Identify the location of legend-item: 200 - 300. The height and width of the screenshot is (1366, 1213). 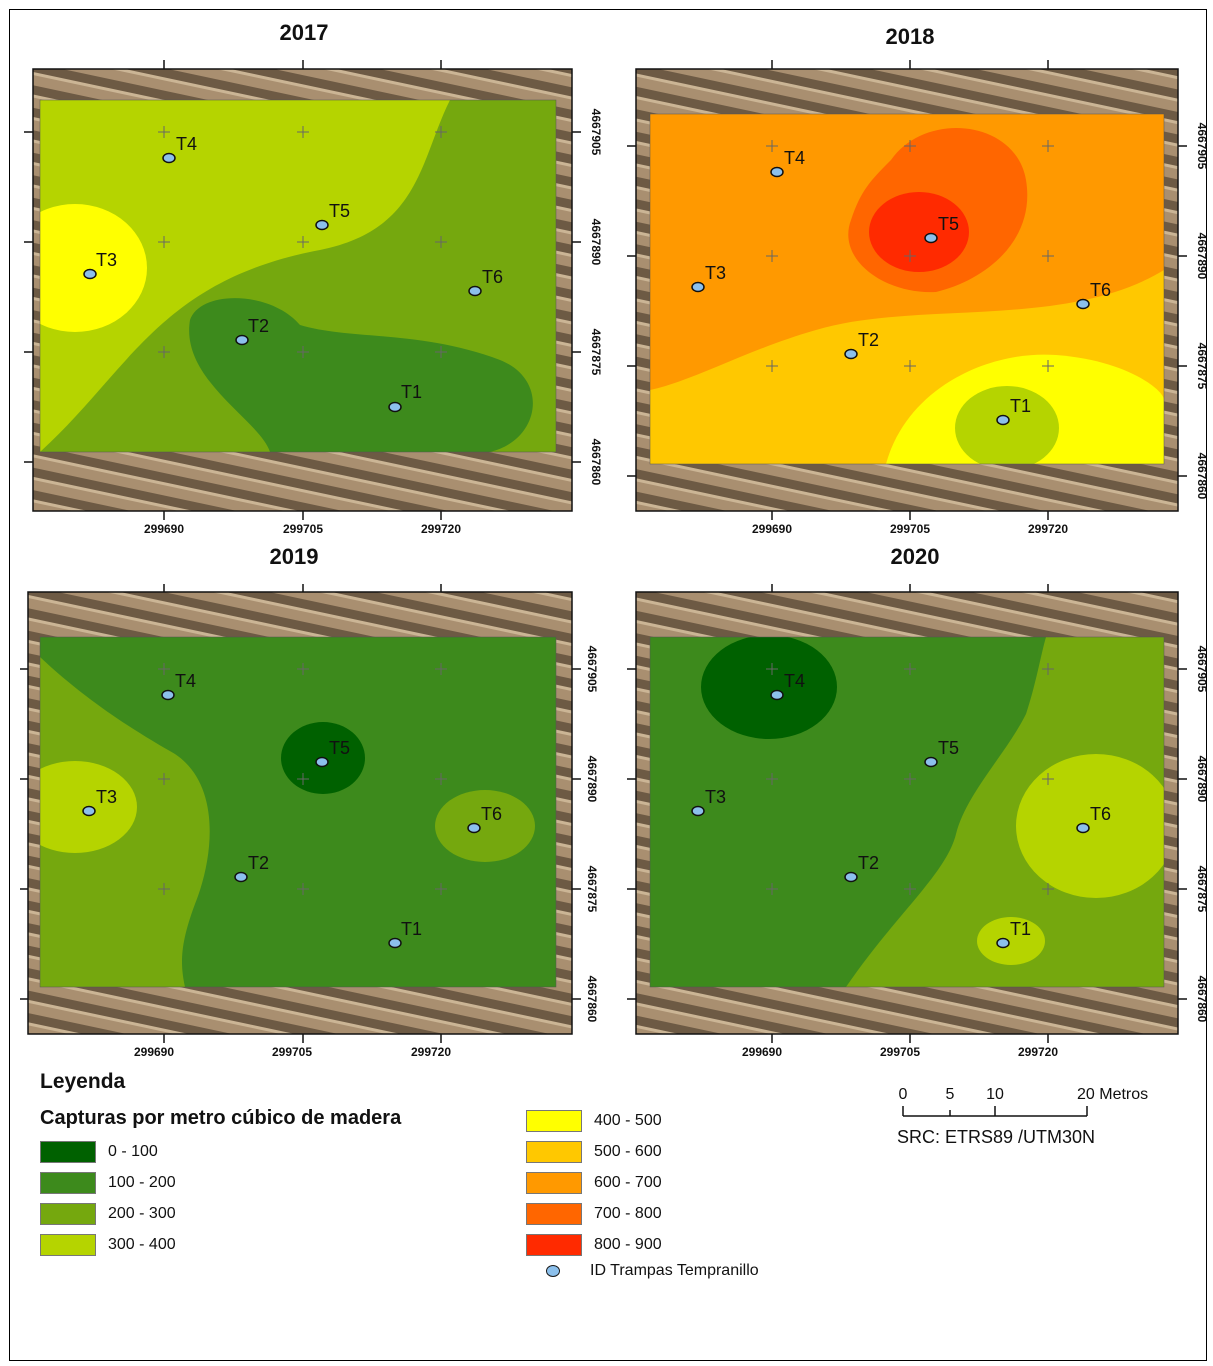
(108, 1214).